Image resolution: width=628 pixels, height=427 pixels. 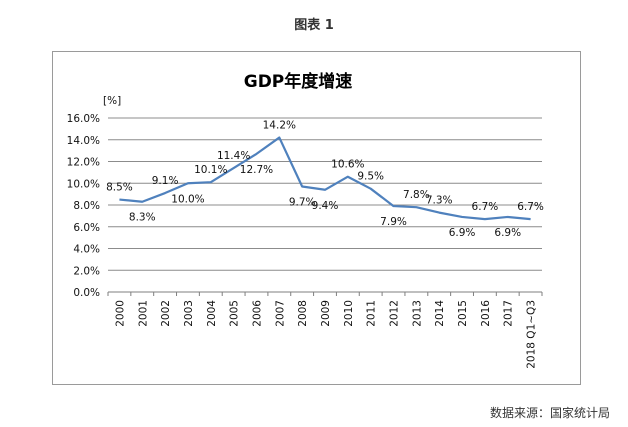 What do you see at coordinates (83, 119) in the screenshot?
I see `y-tick-label: 16.0%` at bounding box center [83, 119].